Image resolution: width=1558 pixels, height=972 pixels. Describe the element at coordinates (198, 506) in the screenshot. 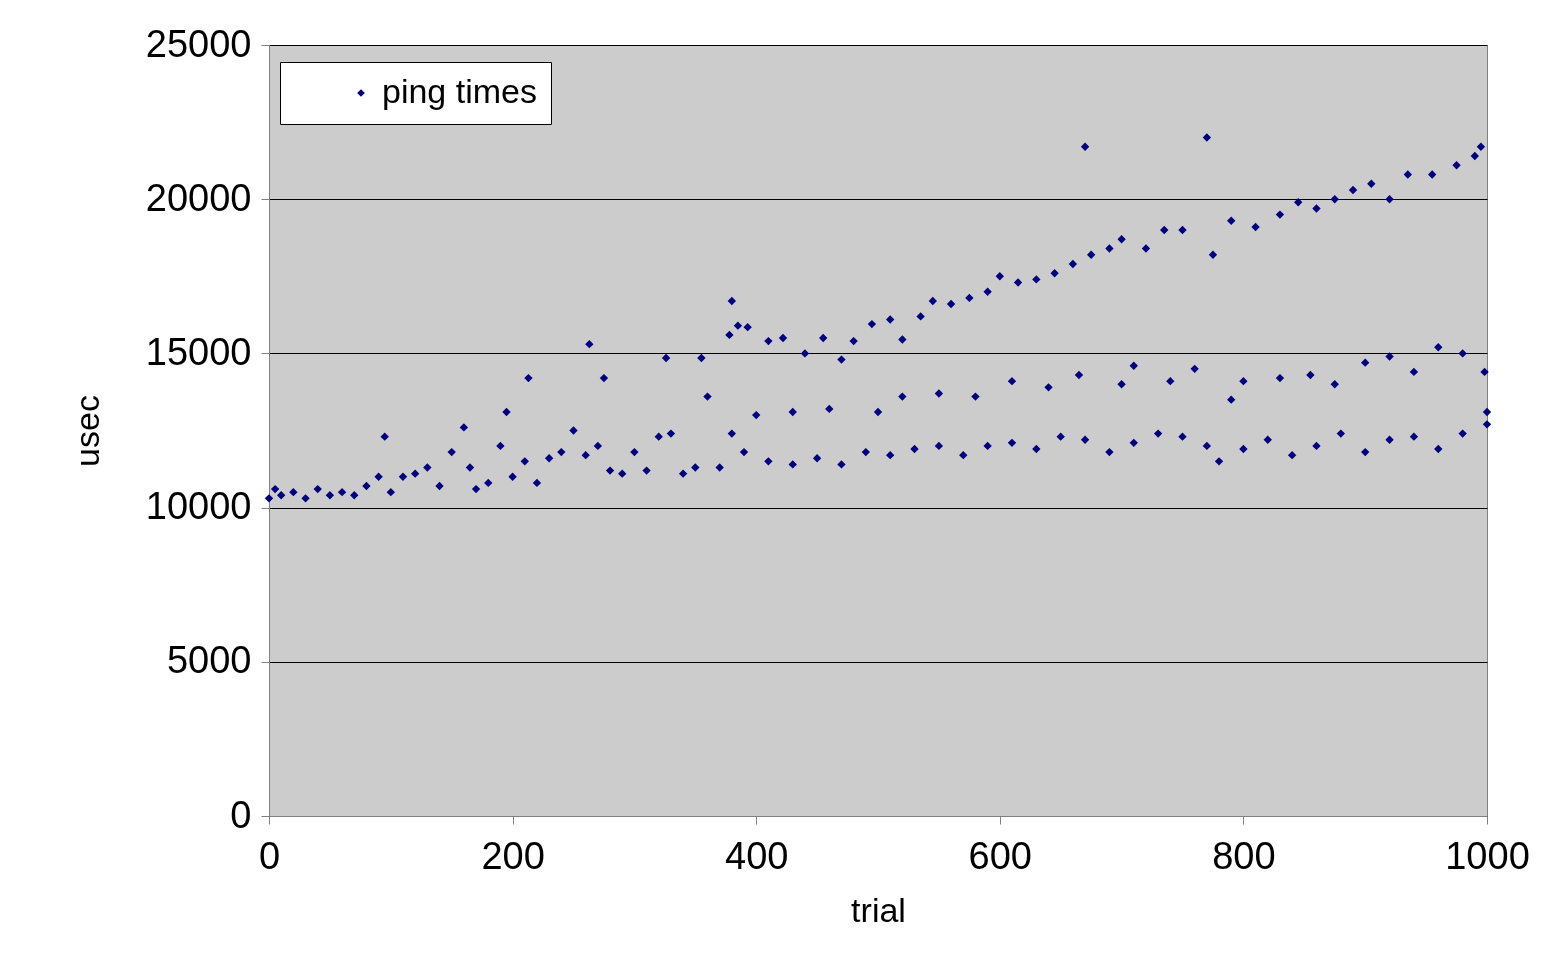

I see `y-tick-label: 10000` at that location.